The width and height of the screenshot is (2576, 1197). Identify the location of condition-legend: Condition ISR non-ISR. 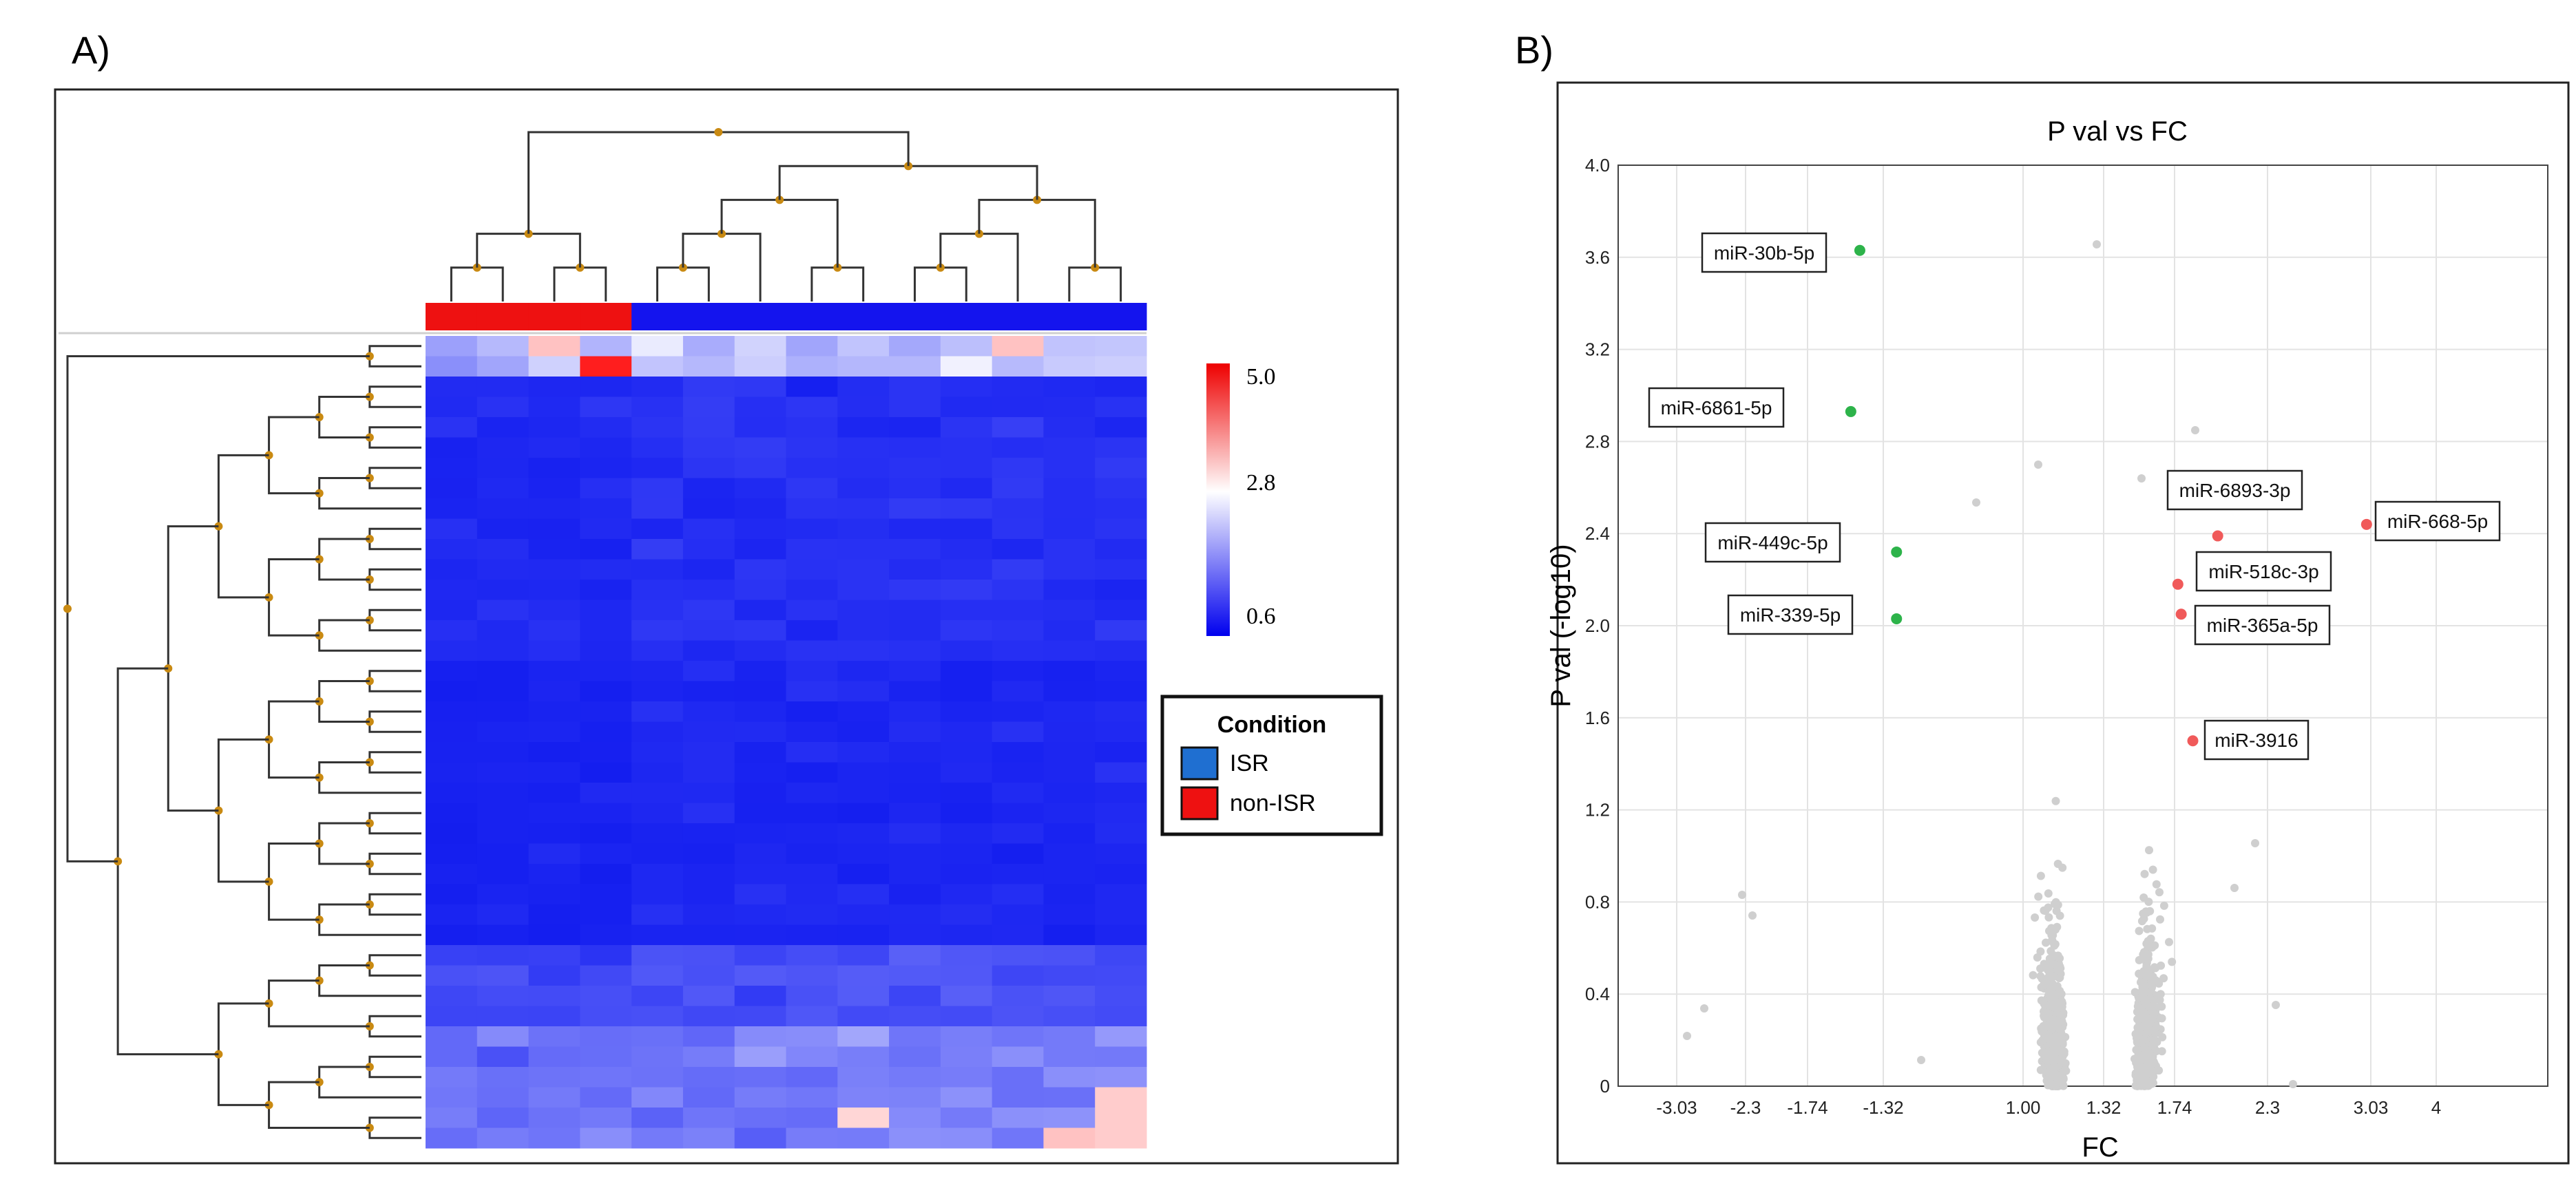
(1271, 765).